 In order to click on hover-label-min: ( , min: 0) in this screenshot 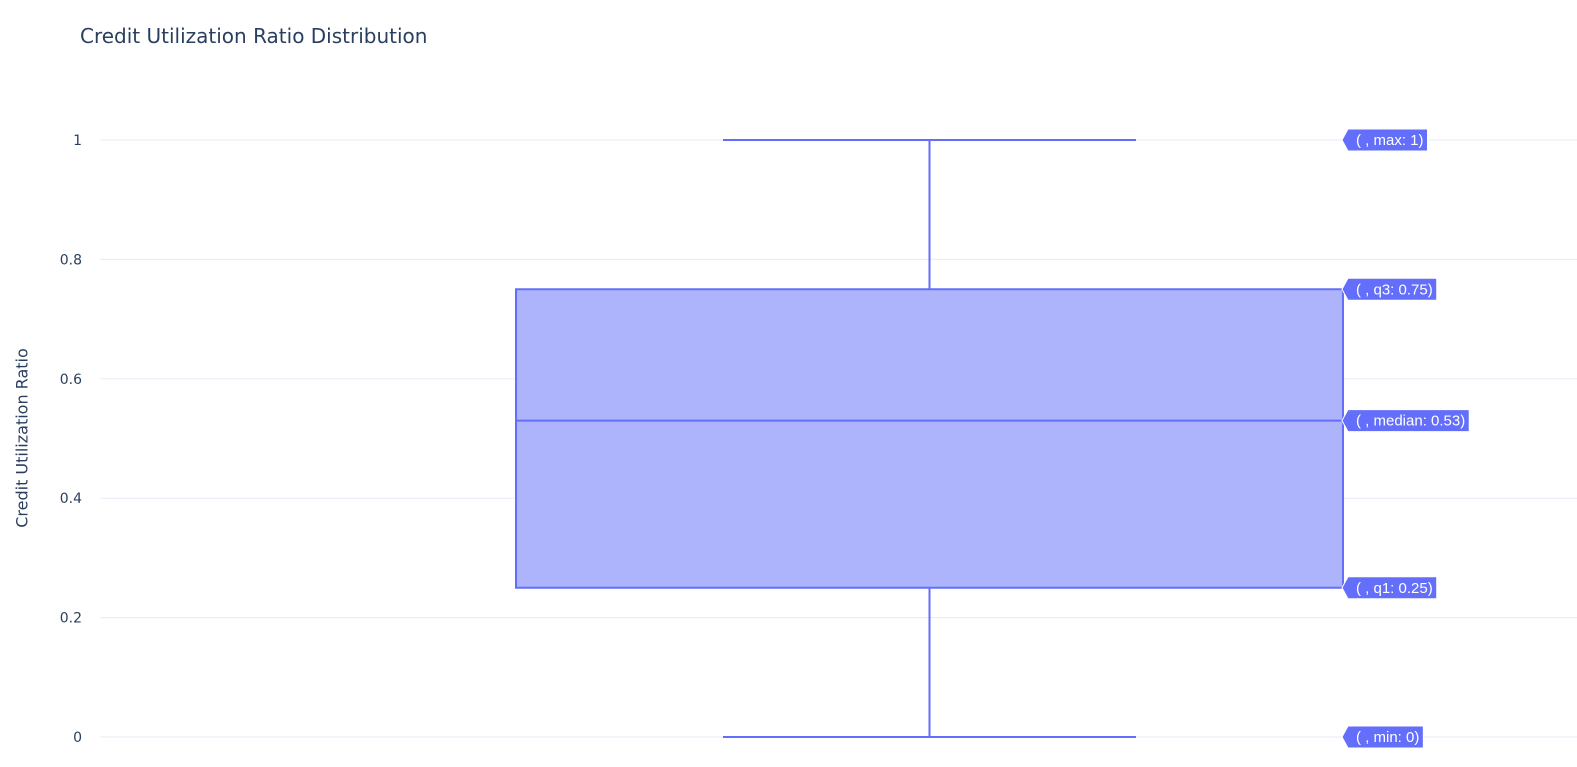, I will do `click(1382, 737)`.